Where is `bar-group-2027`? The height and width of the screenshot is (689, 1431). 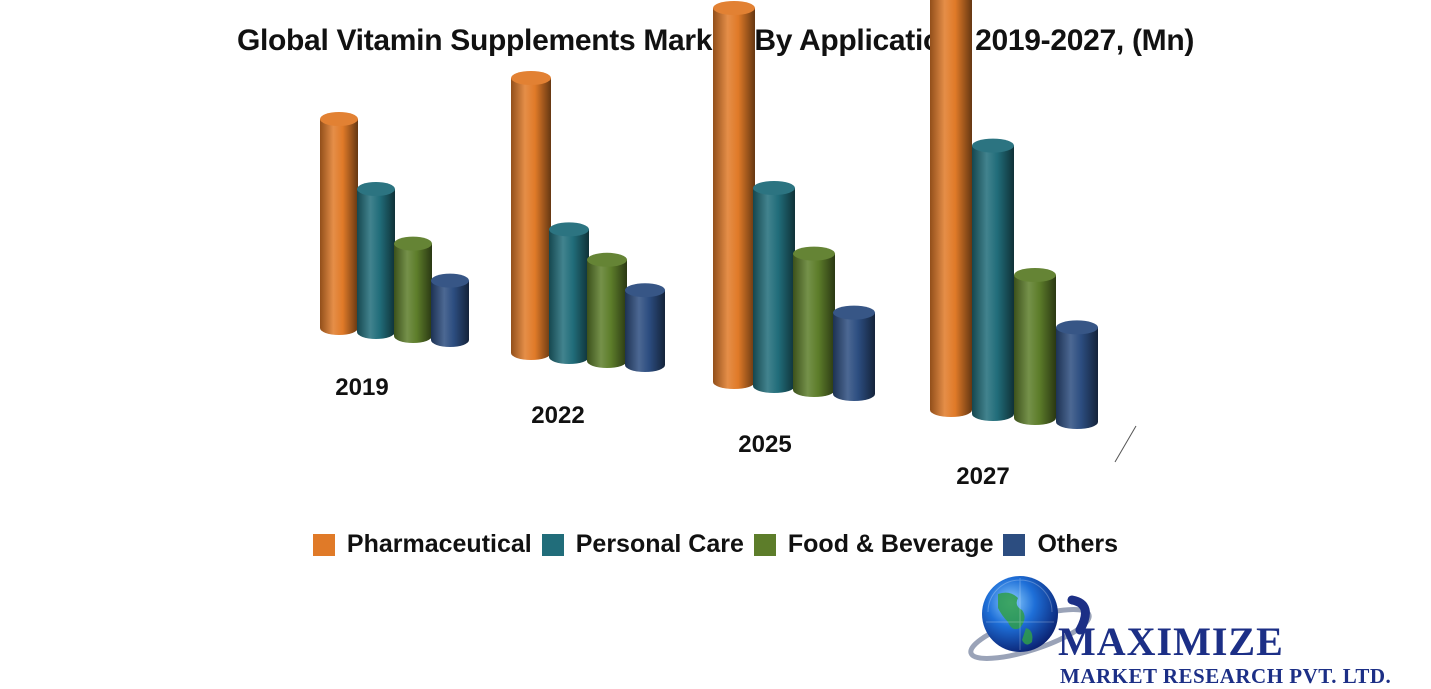
bar-group-2027 is located at coordinates (1014, 214).